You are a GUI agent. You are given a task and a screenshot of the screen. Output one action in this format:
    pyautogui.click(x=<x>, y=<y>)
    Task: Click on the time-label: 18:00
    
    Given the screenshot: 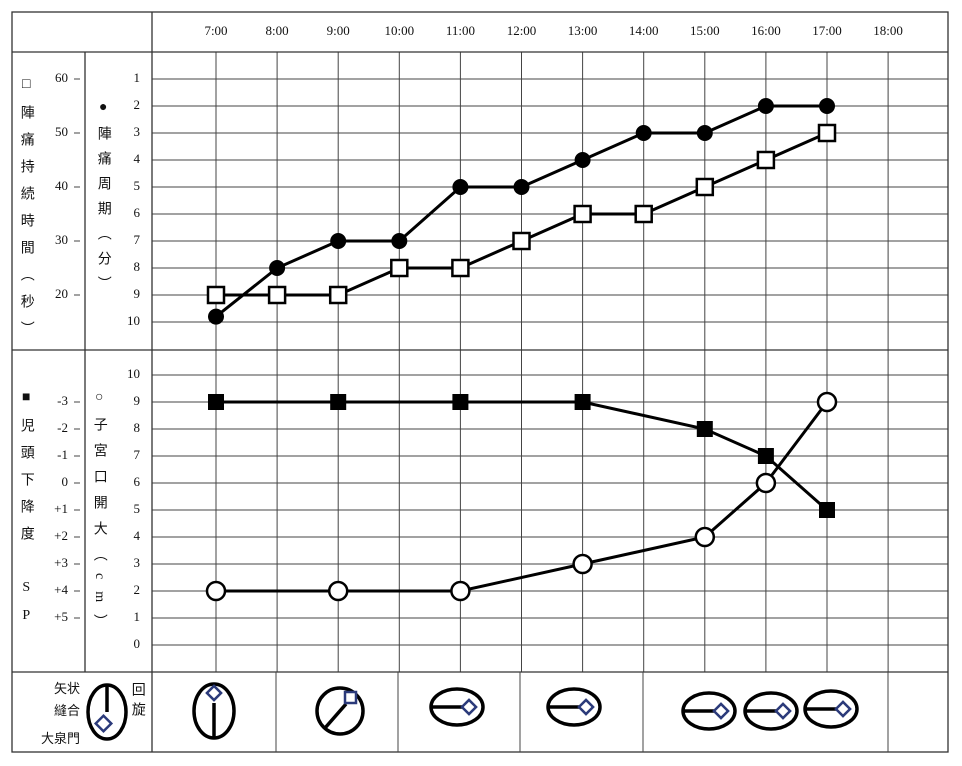 What is the action you would take?
    pyautogui.click(x=888, y=30)
    